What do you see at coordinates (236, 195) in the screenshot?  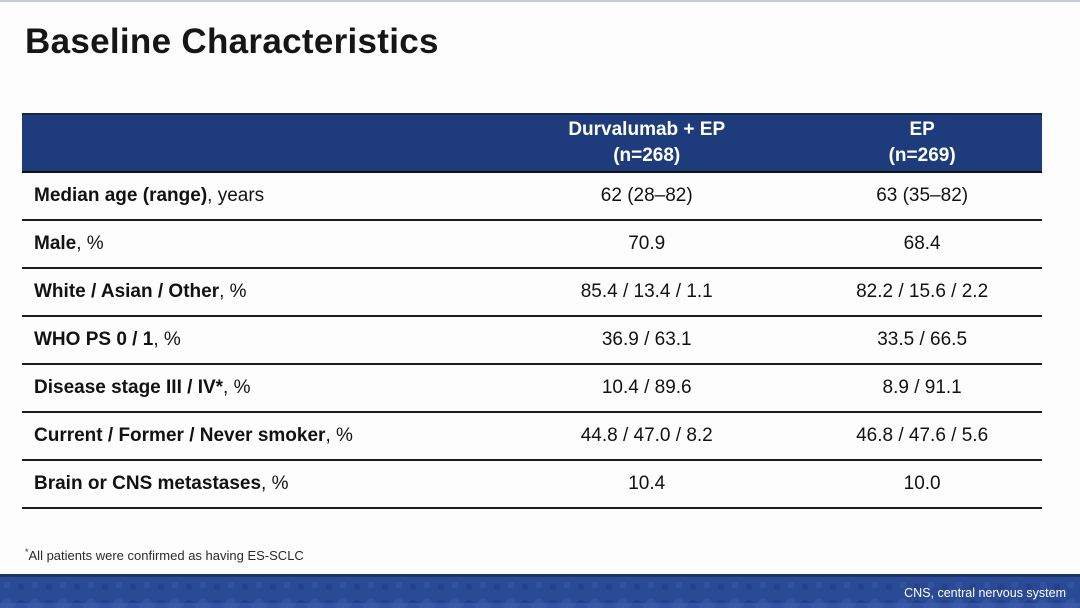 I see `row-label-suffix: , years` at bounding box center [236, 195].